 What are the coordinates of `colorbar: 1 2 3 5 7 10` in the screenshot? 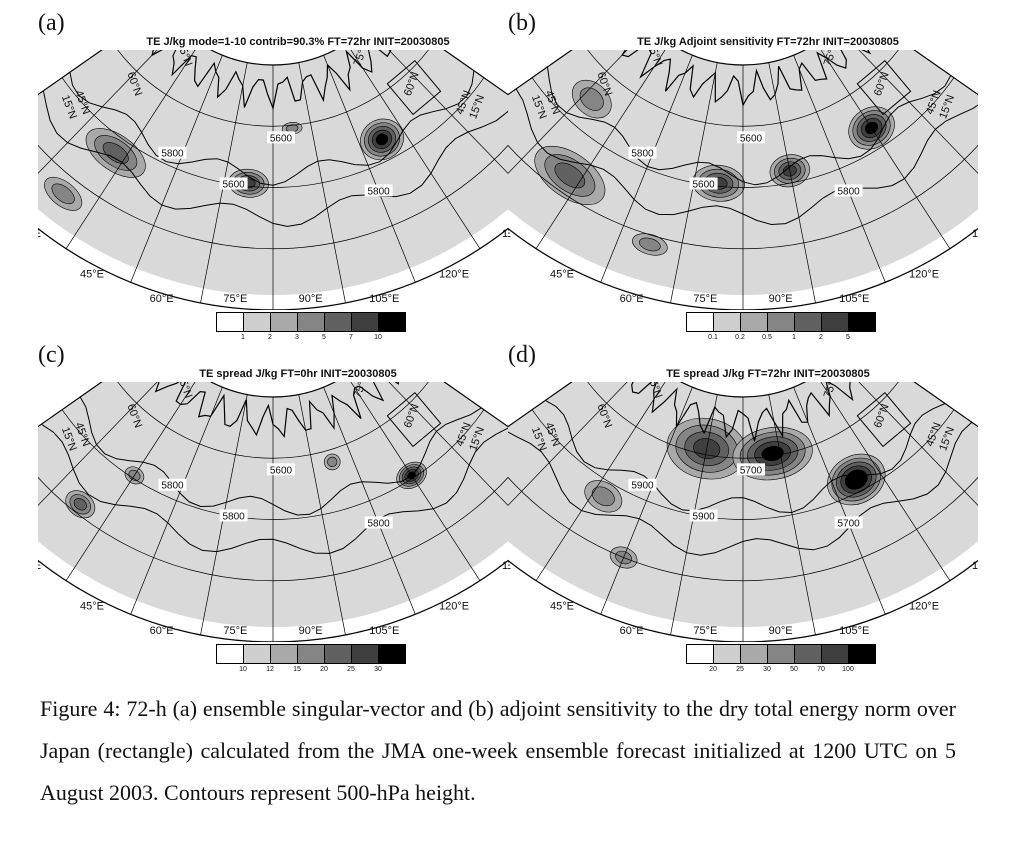 It's located at (311, 328).